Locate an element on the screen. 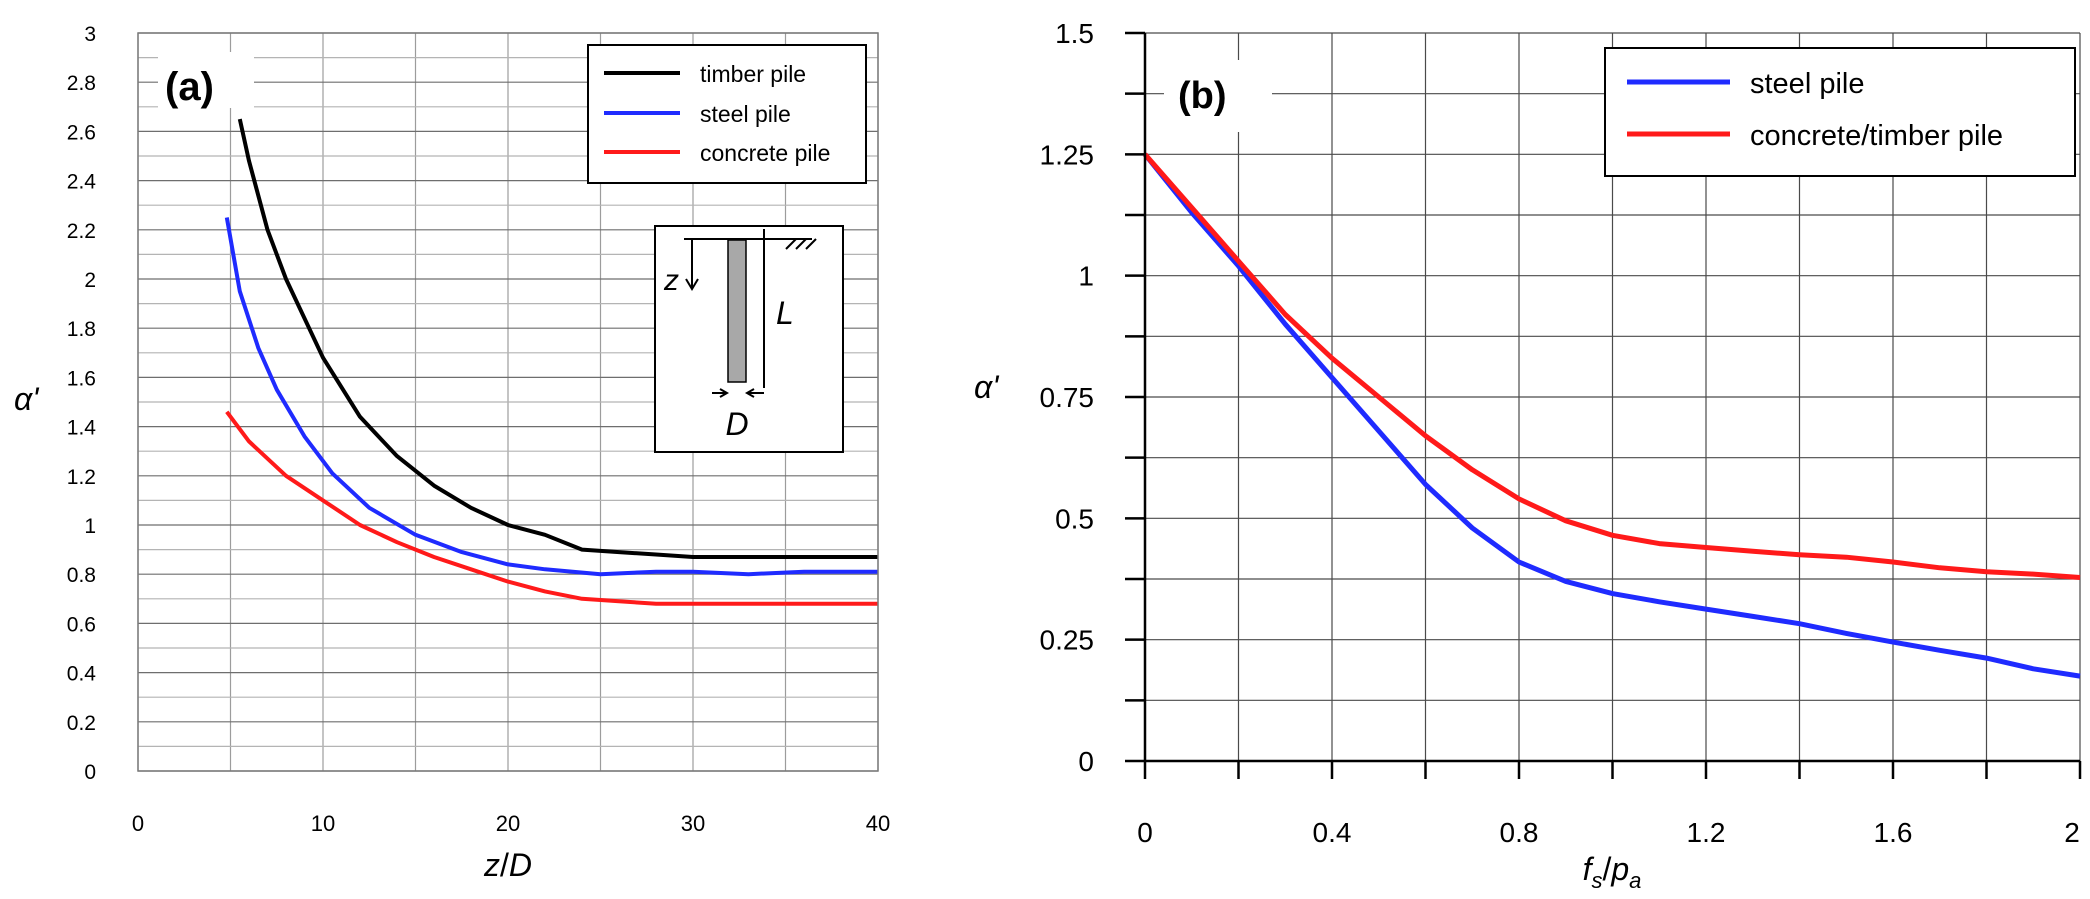  y-tick-label: 2.2 is located at coordinates (81, 231).